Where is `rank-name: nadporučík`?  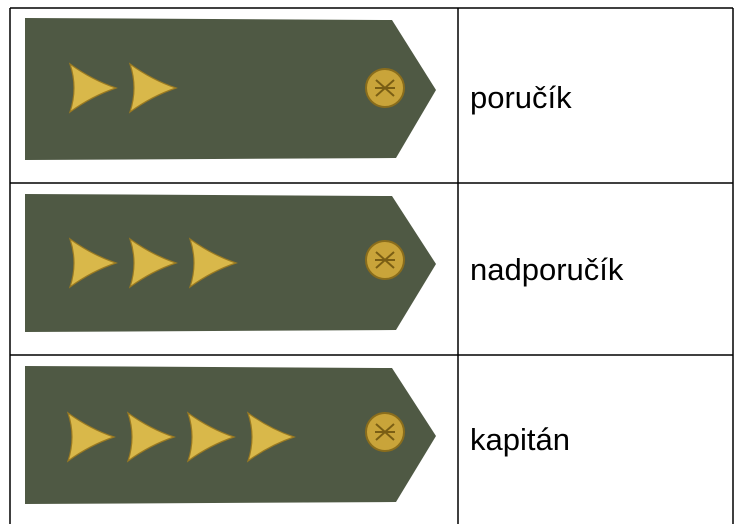
rank-name: nadporučík is located at coordinates (547, 269).